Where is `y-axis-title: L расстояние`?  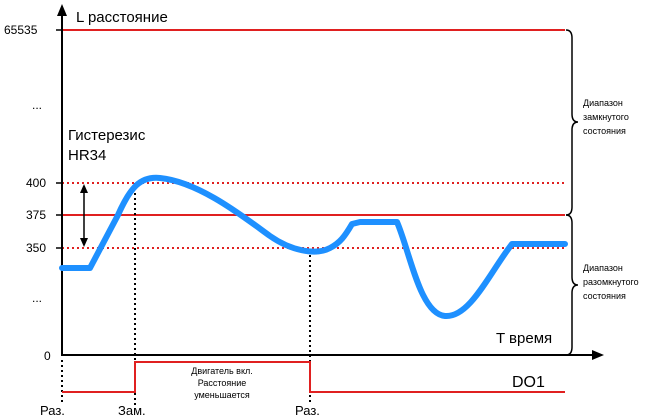 y-axis-title: L расстояние is located at coordinates (122, 17).